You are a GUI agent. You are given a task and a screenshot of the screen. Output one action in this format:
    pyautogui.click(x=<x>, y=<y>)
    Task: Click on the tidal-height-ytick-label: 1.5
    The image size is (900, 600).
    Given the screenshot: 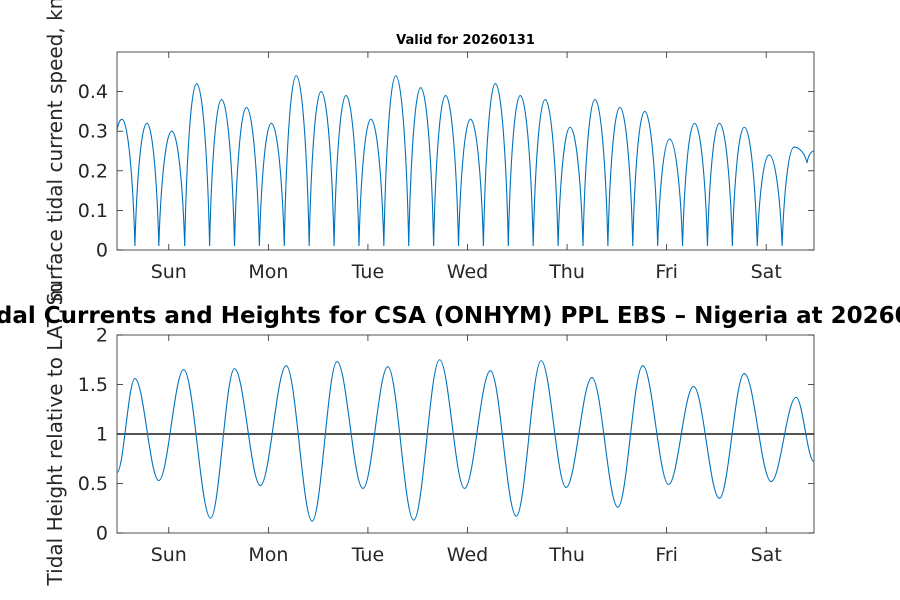 What is the action you would take?
    pyautogui.click(x=93, y=385)
    